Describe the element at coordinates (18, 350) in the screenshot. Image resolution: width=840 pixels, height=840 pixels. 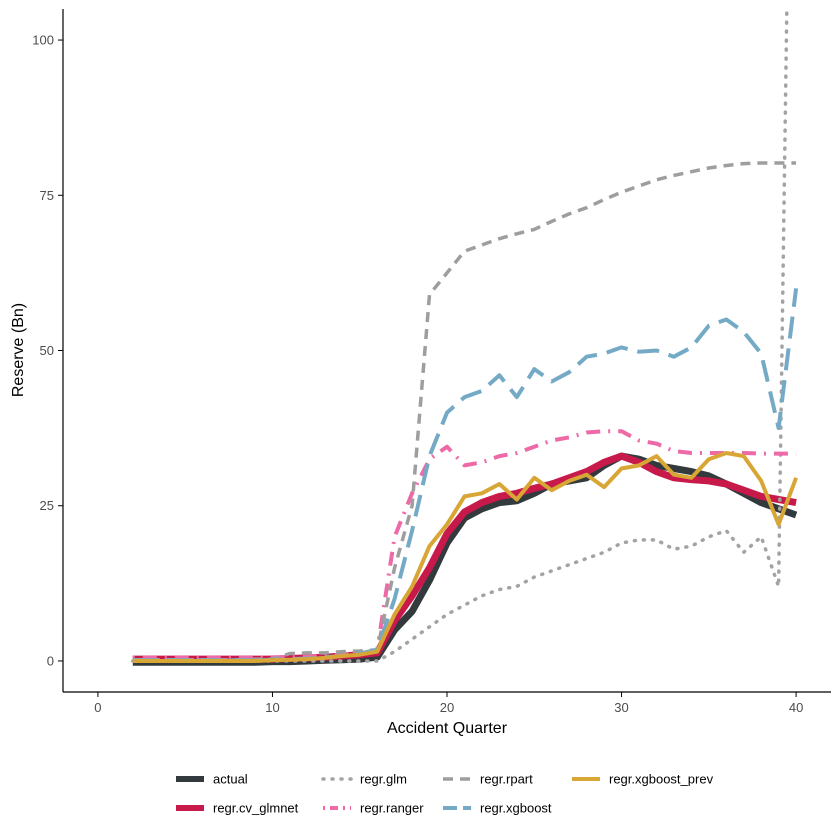
I see `y-axis-label: Reserve (Bn)` at that location.